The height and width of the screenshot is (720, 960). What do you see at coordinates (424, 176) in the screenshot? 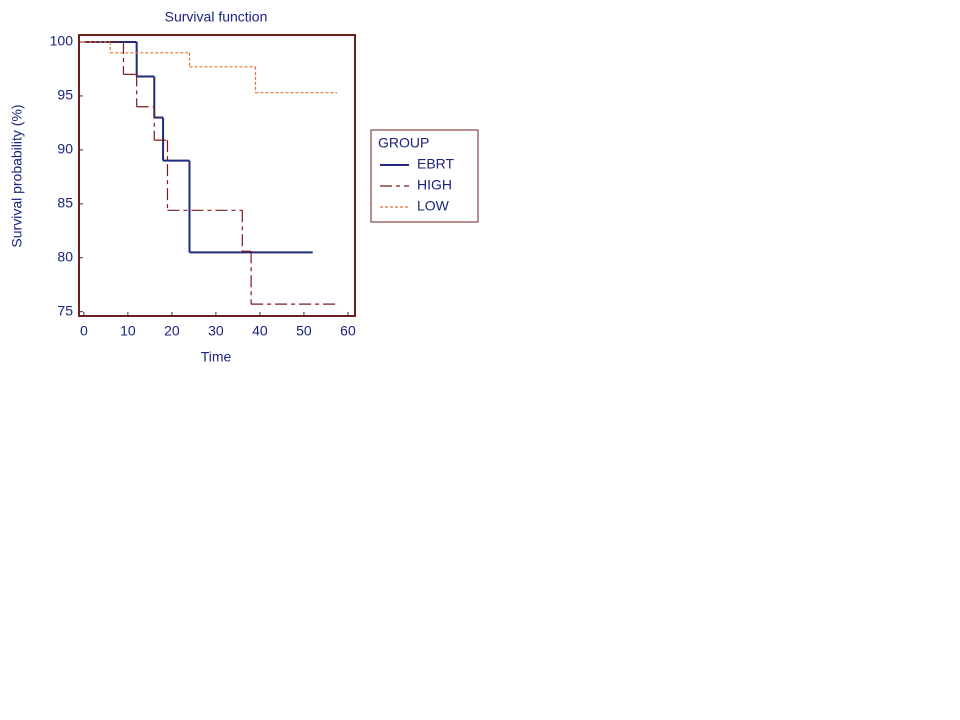
I see `legend-box` at bounding box center [424, 176].